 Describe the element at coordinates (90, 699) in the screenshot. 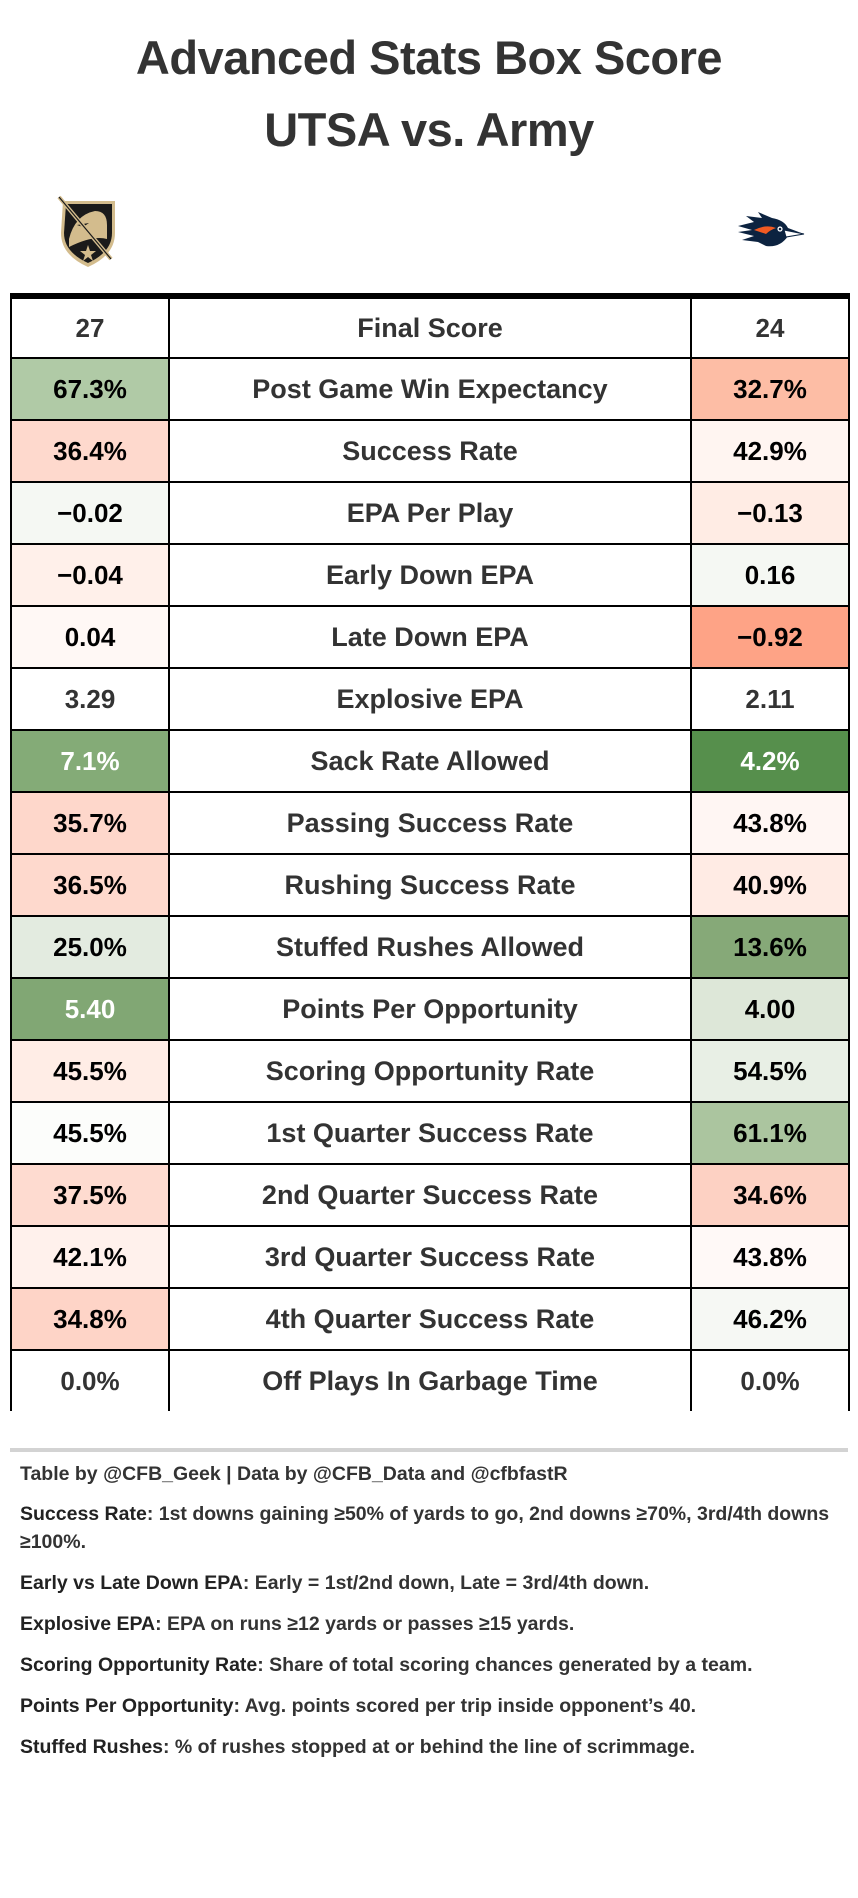

I see `army-value-cell: 3.29` at that location.